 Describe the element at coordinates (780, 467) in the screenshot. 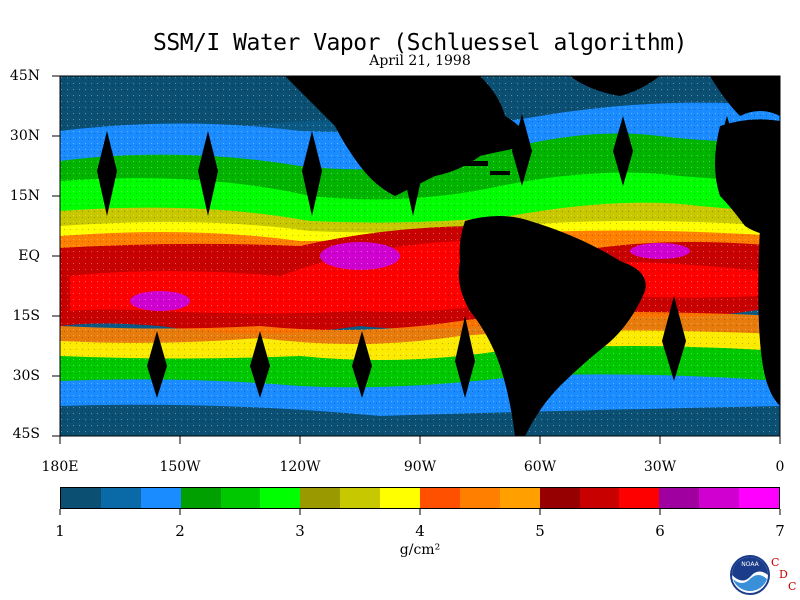

I see `lon-label: 0` at that location.